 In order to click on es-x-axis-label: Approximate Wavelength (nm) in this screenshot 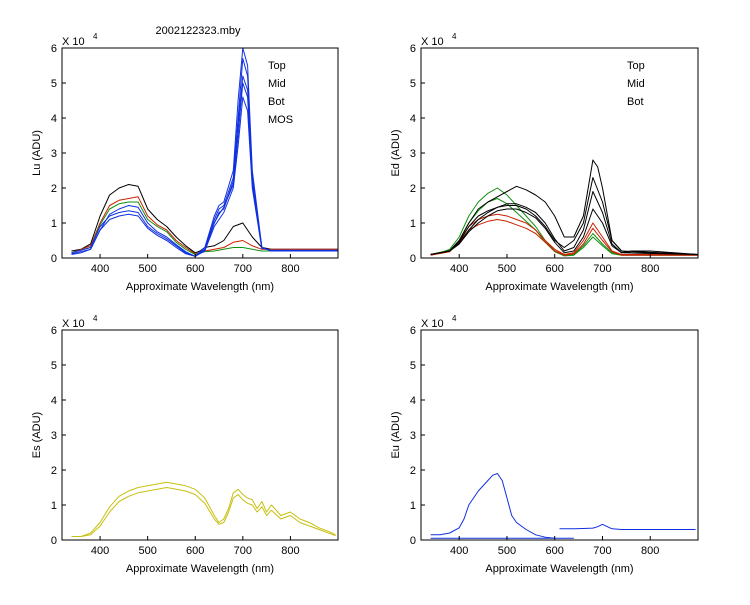, I will do `click(200, 569)`.